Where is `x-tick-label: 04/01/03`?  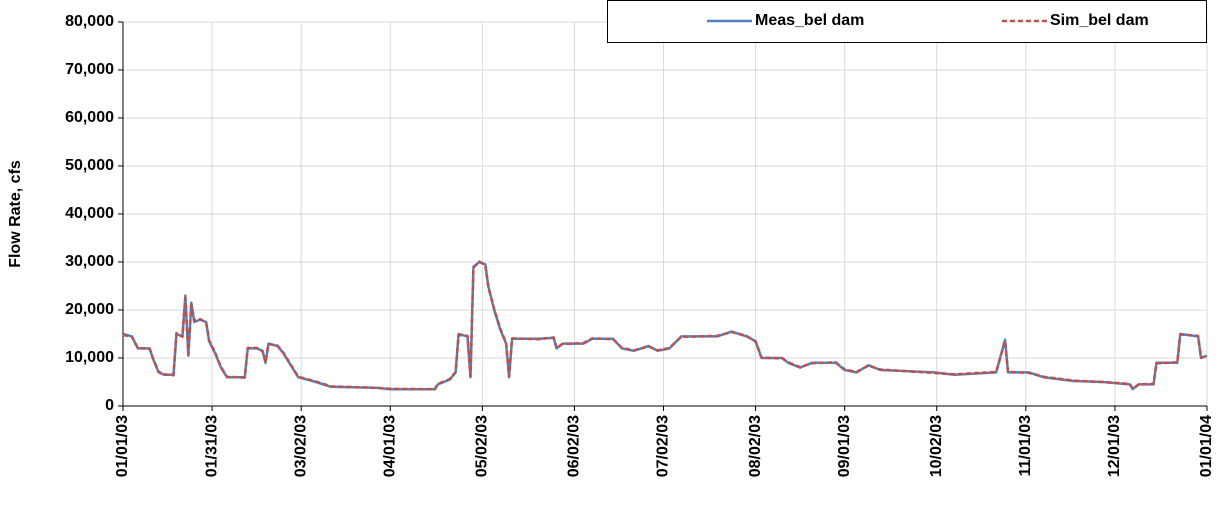
x-tick-label: 04/01/03 is located at coordinates (390, 446).